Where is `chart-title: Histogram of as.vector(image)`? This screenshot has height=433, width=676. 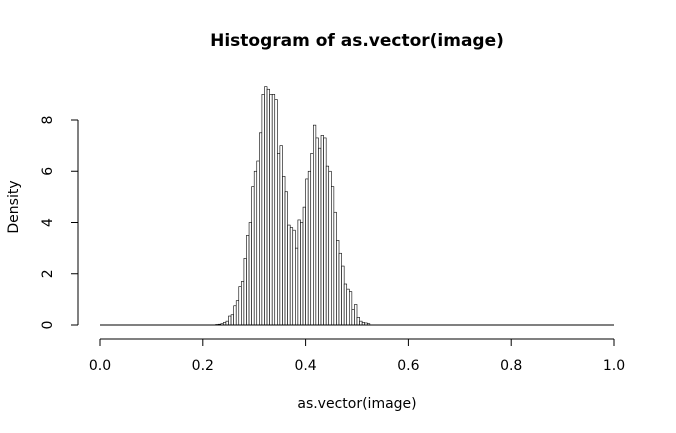
chart-title: Histogram of as.vector(image) is located at coordinates (357, 41).